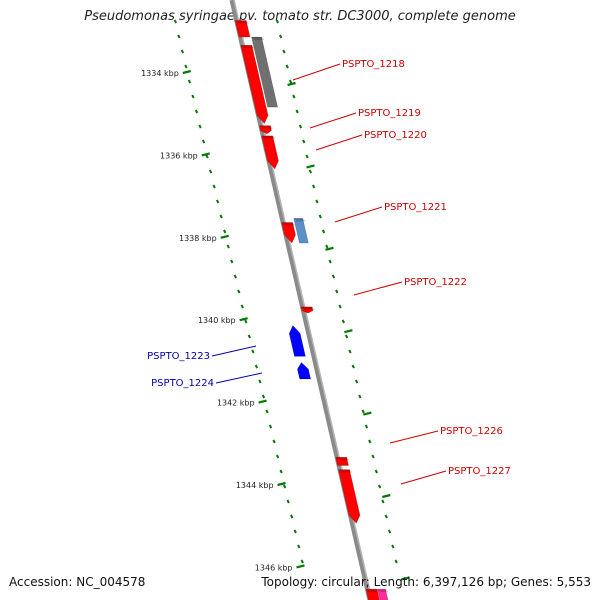 The width and height of the screenshot is (600, 600). Describe the element at coordinates (255, 485) in the screenshot. I see `kbp-tick-label: 1344 kbp` at that location.